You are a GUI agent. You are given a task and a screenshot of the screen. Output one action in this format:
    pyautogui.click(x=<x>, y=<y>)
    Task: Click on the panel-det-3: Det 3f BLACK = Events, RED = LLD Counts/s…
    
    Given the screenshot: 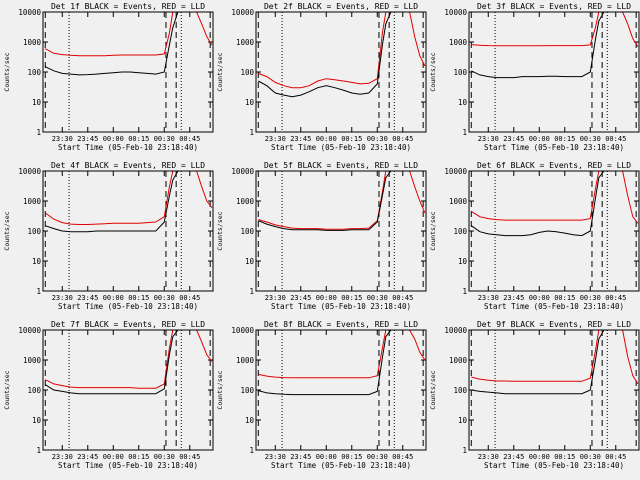 What is the action you would take?
    pyautogui.click(x=534, y=77)
    